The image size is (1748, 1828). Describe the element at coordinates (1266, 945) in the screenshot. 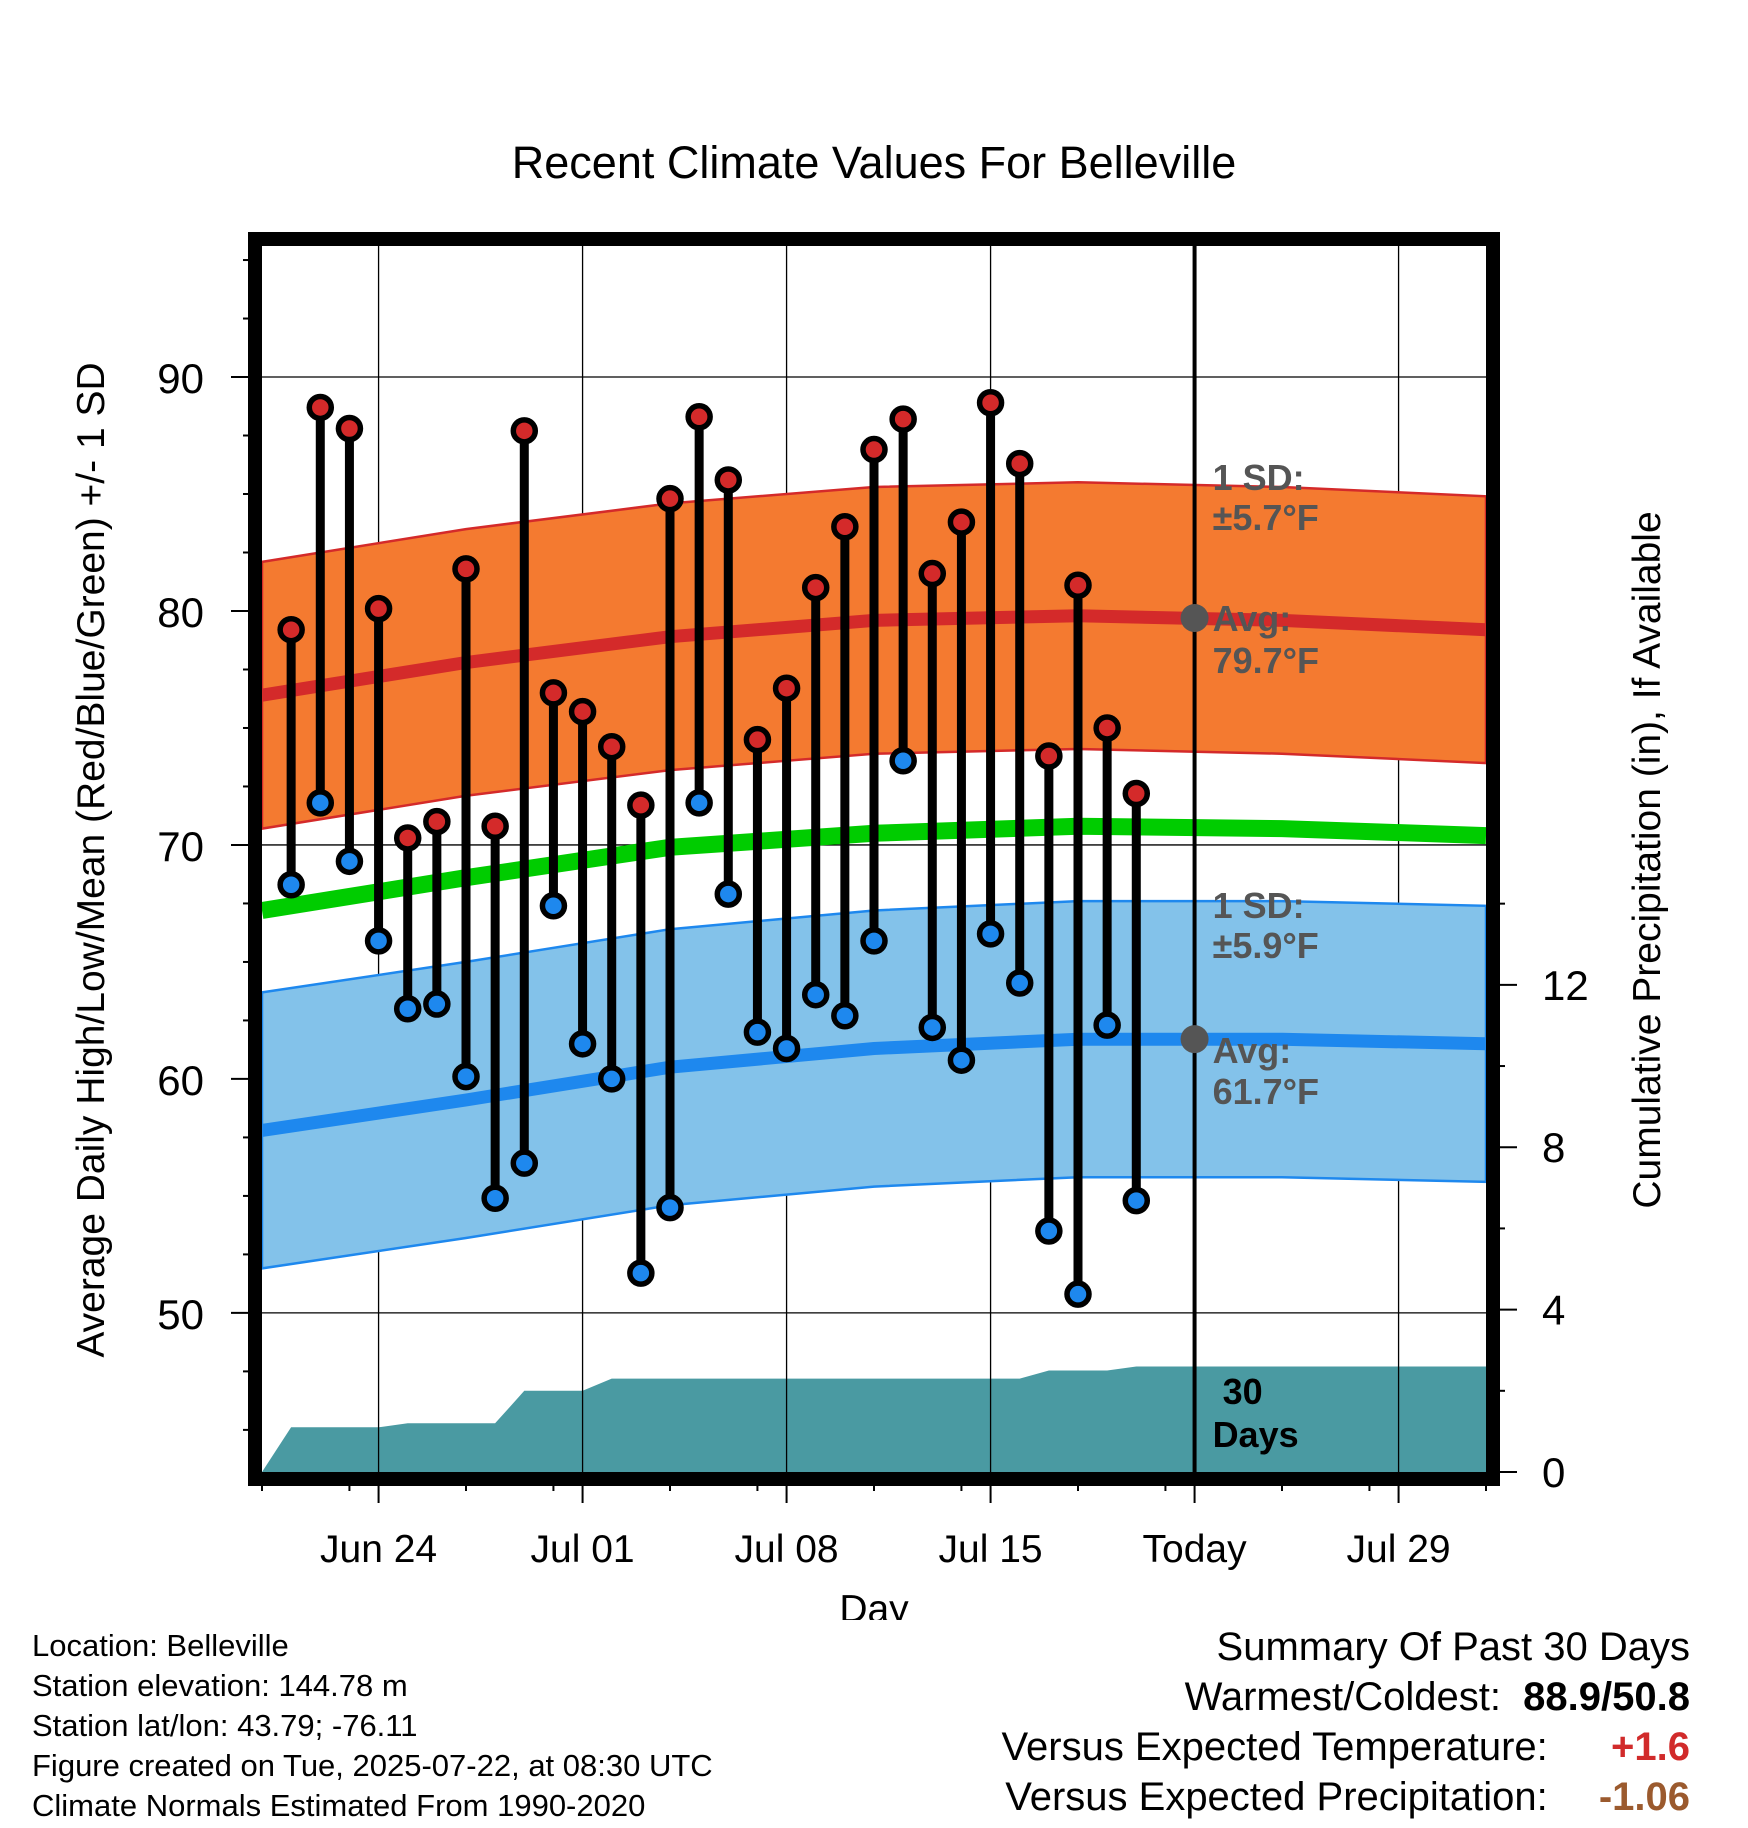

I see `low-sd-value: ±5.9°F` at that location.